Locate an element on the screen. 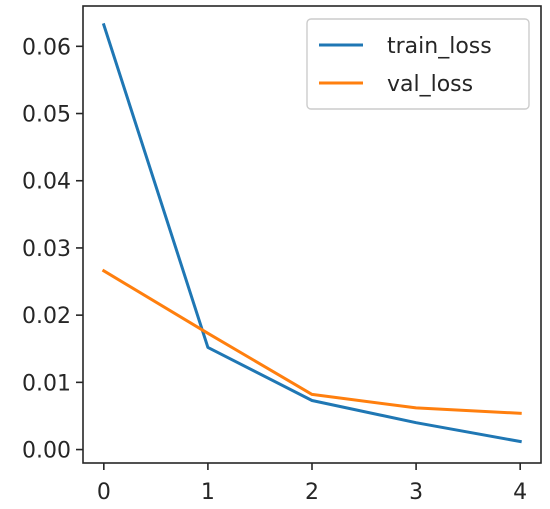  x-axis-ticks: 0 1 2 3 4 is located at coordinates (312, 484).